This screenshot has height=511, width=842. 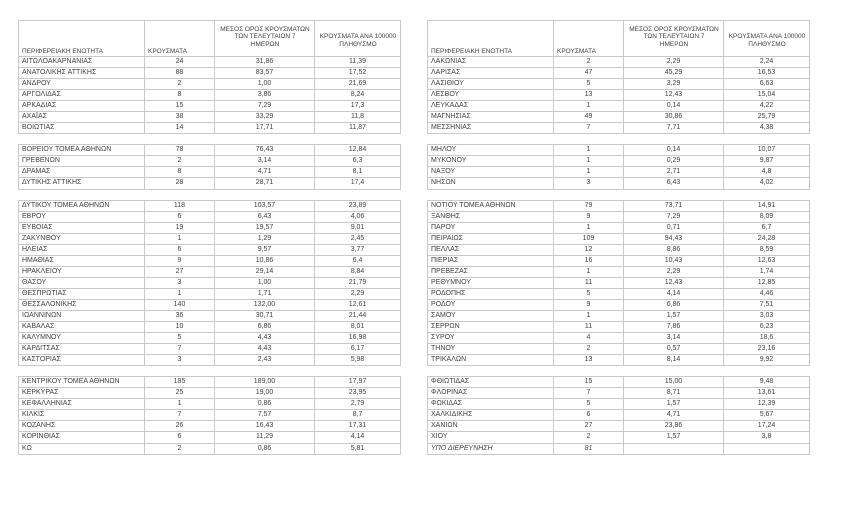 What do you see at coordinates (490, 304) in the screenshot?
I see `region-cell: ΡΟΔΟΥ` at bounding box center [490, 304].